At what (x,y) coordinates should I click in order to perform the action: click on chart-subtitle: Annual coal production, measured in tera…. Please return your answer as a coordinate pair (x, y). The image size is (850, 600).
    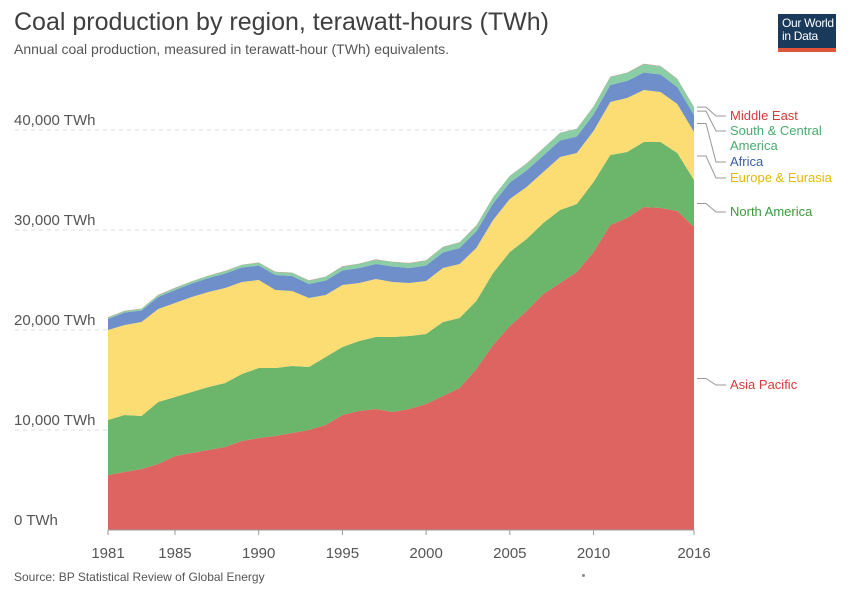
    Looking at the image, I should click on (231, 49).